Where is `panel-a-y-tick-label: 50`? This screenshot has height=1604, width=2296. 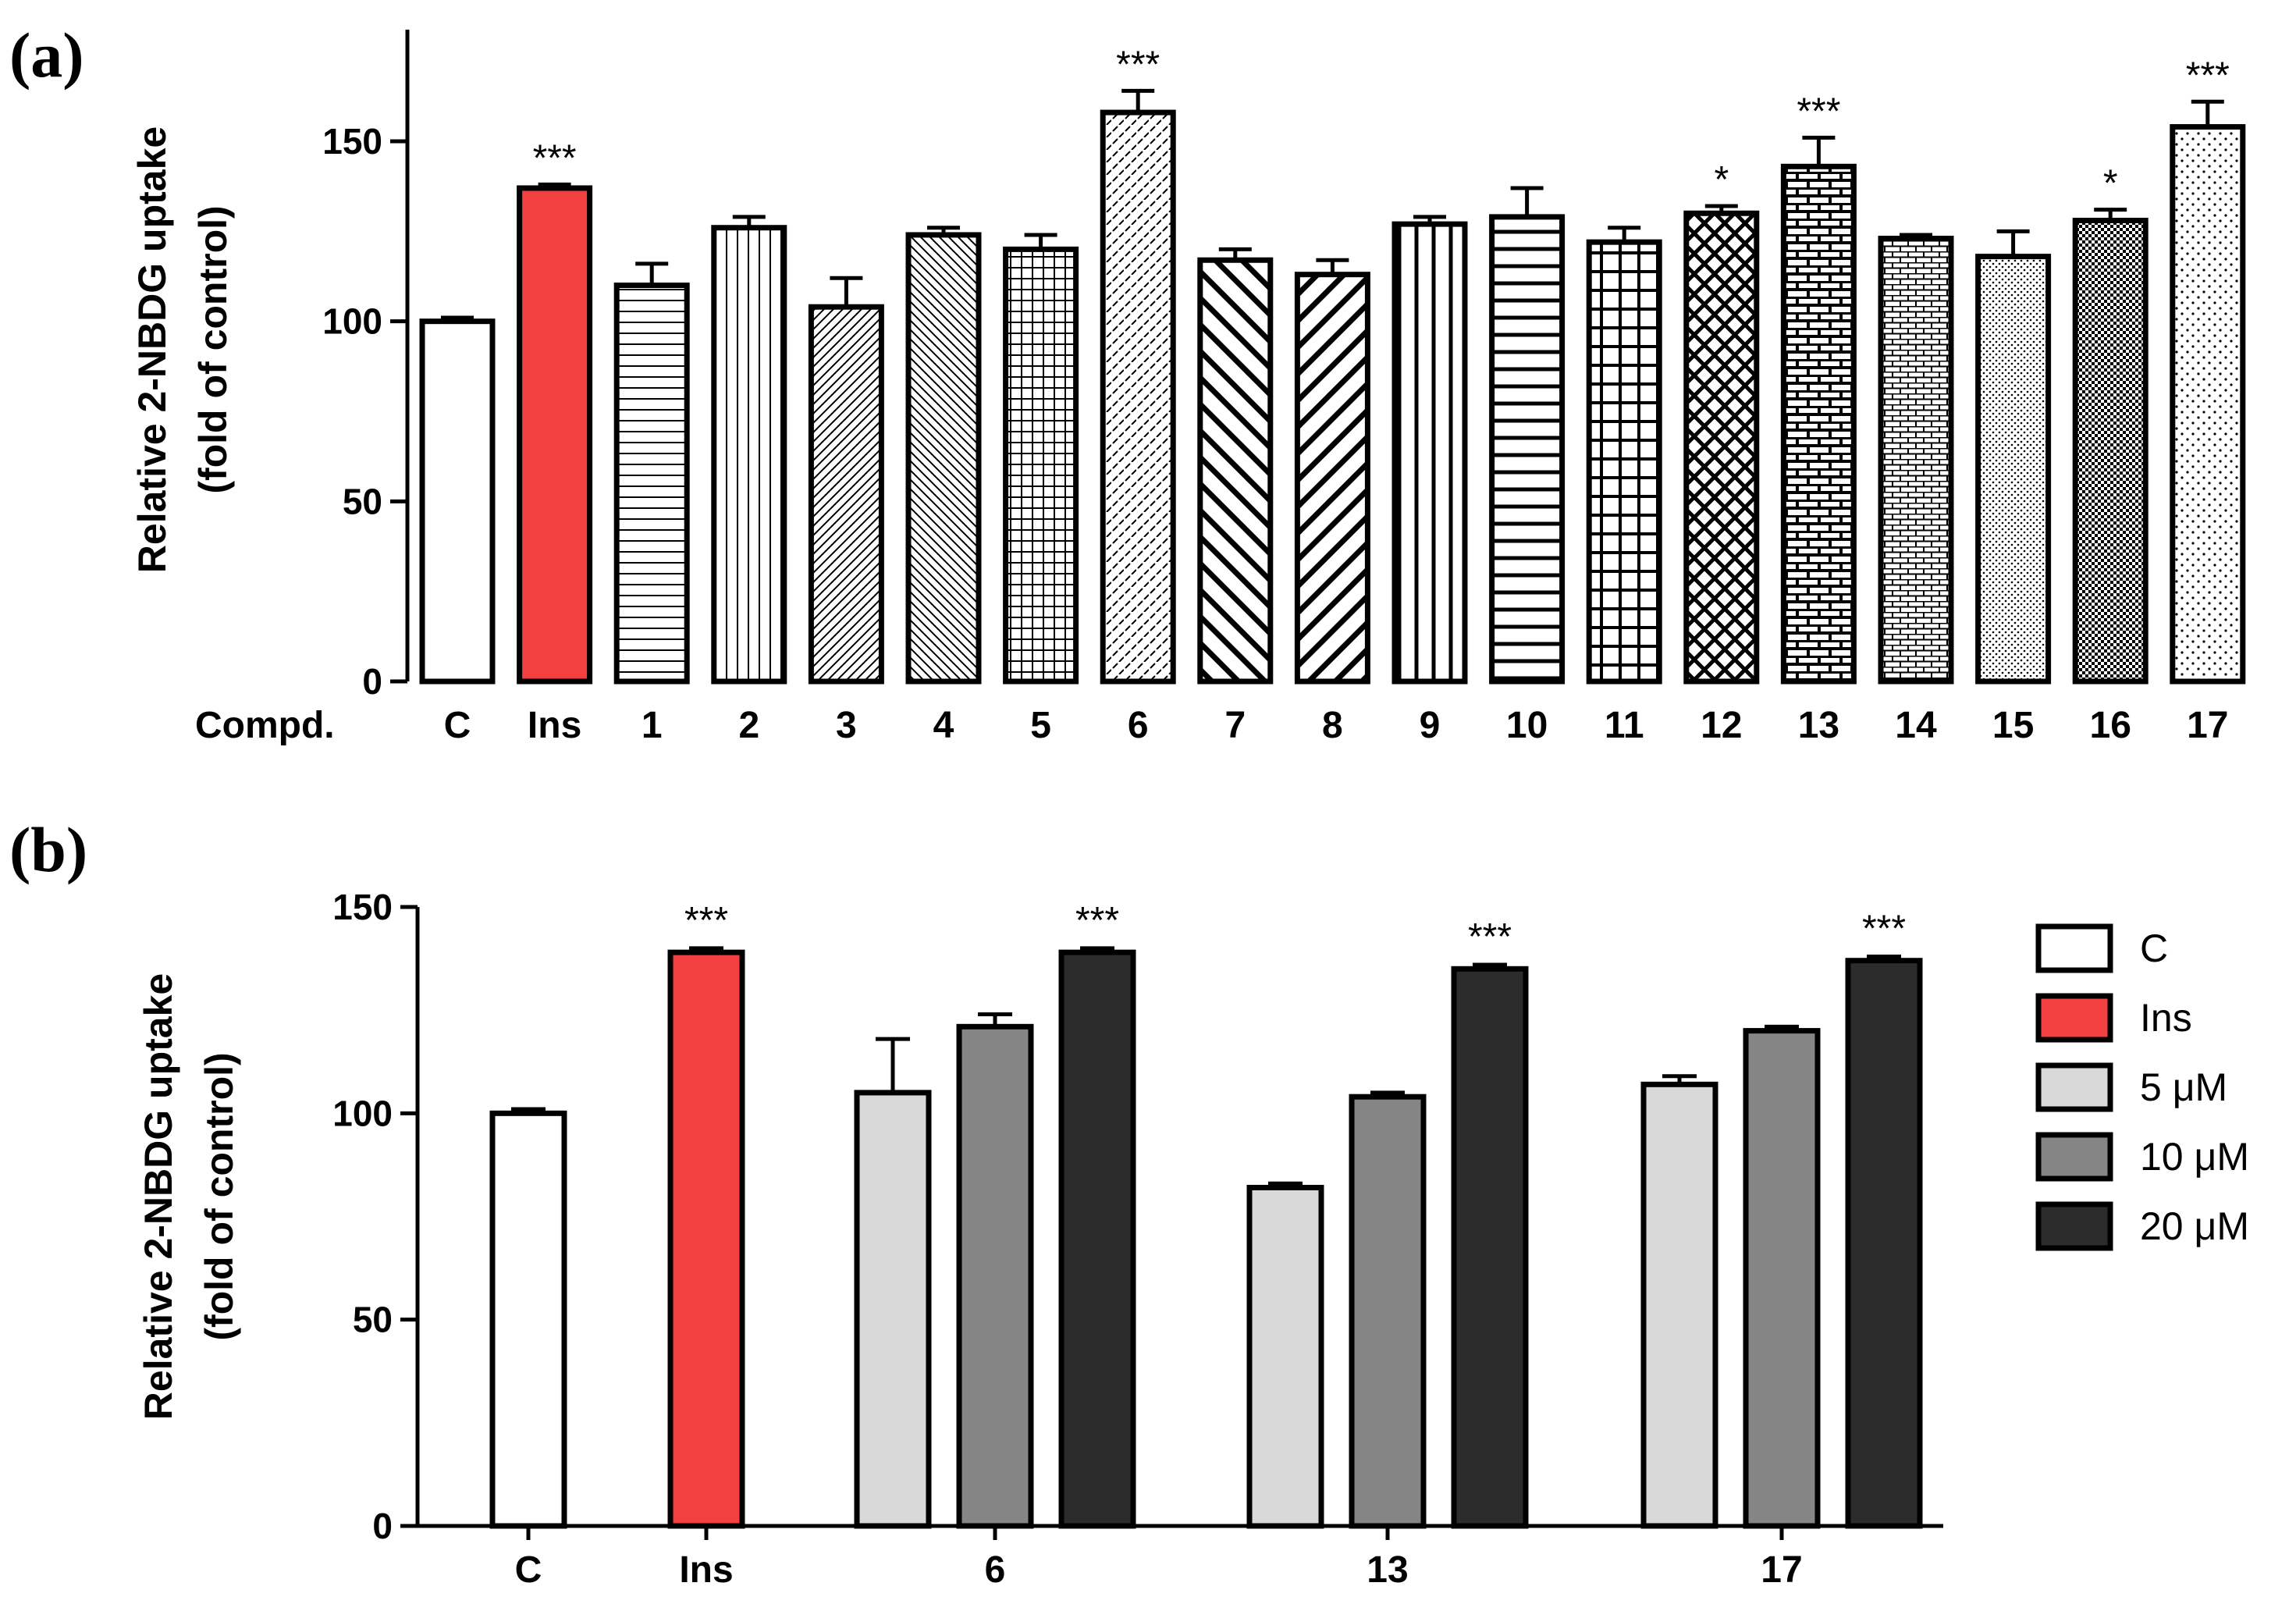 panel-a-y-tick-label: 50 is located at coordinates (363, 501).